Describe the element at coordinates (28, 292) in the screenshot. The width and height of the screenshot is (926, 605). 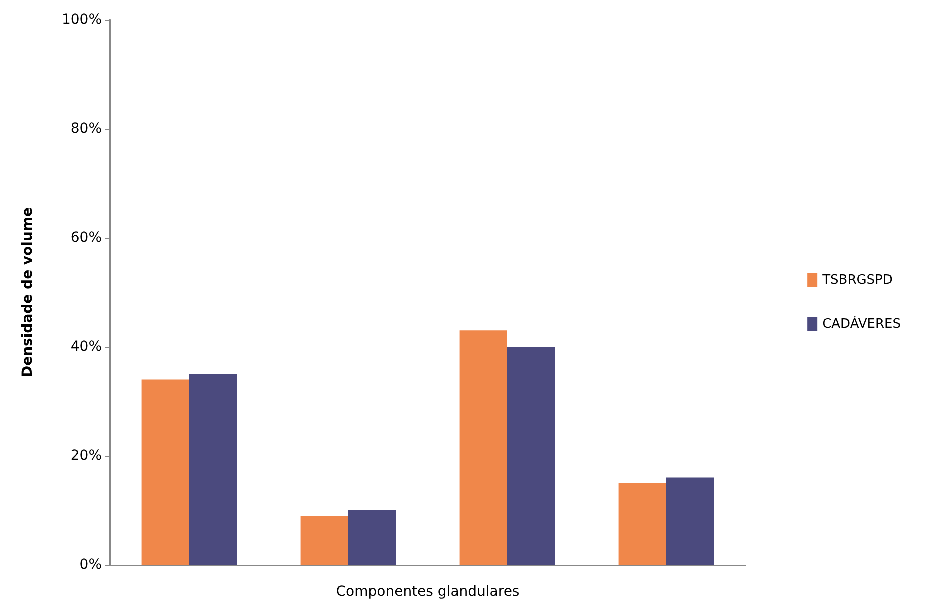
I see `y-axis-title: Densidade de volume` at that location.